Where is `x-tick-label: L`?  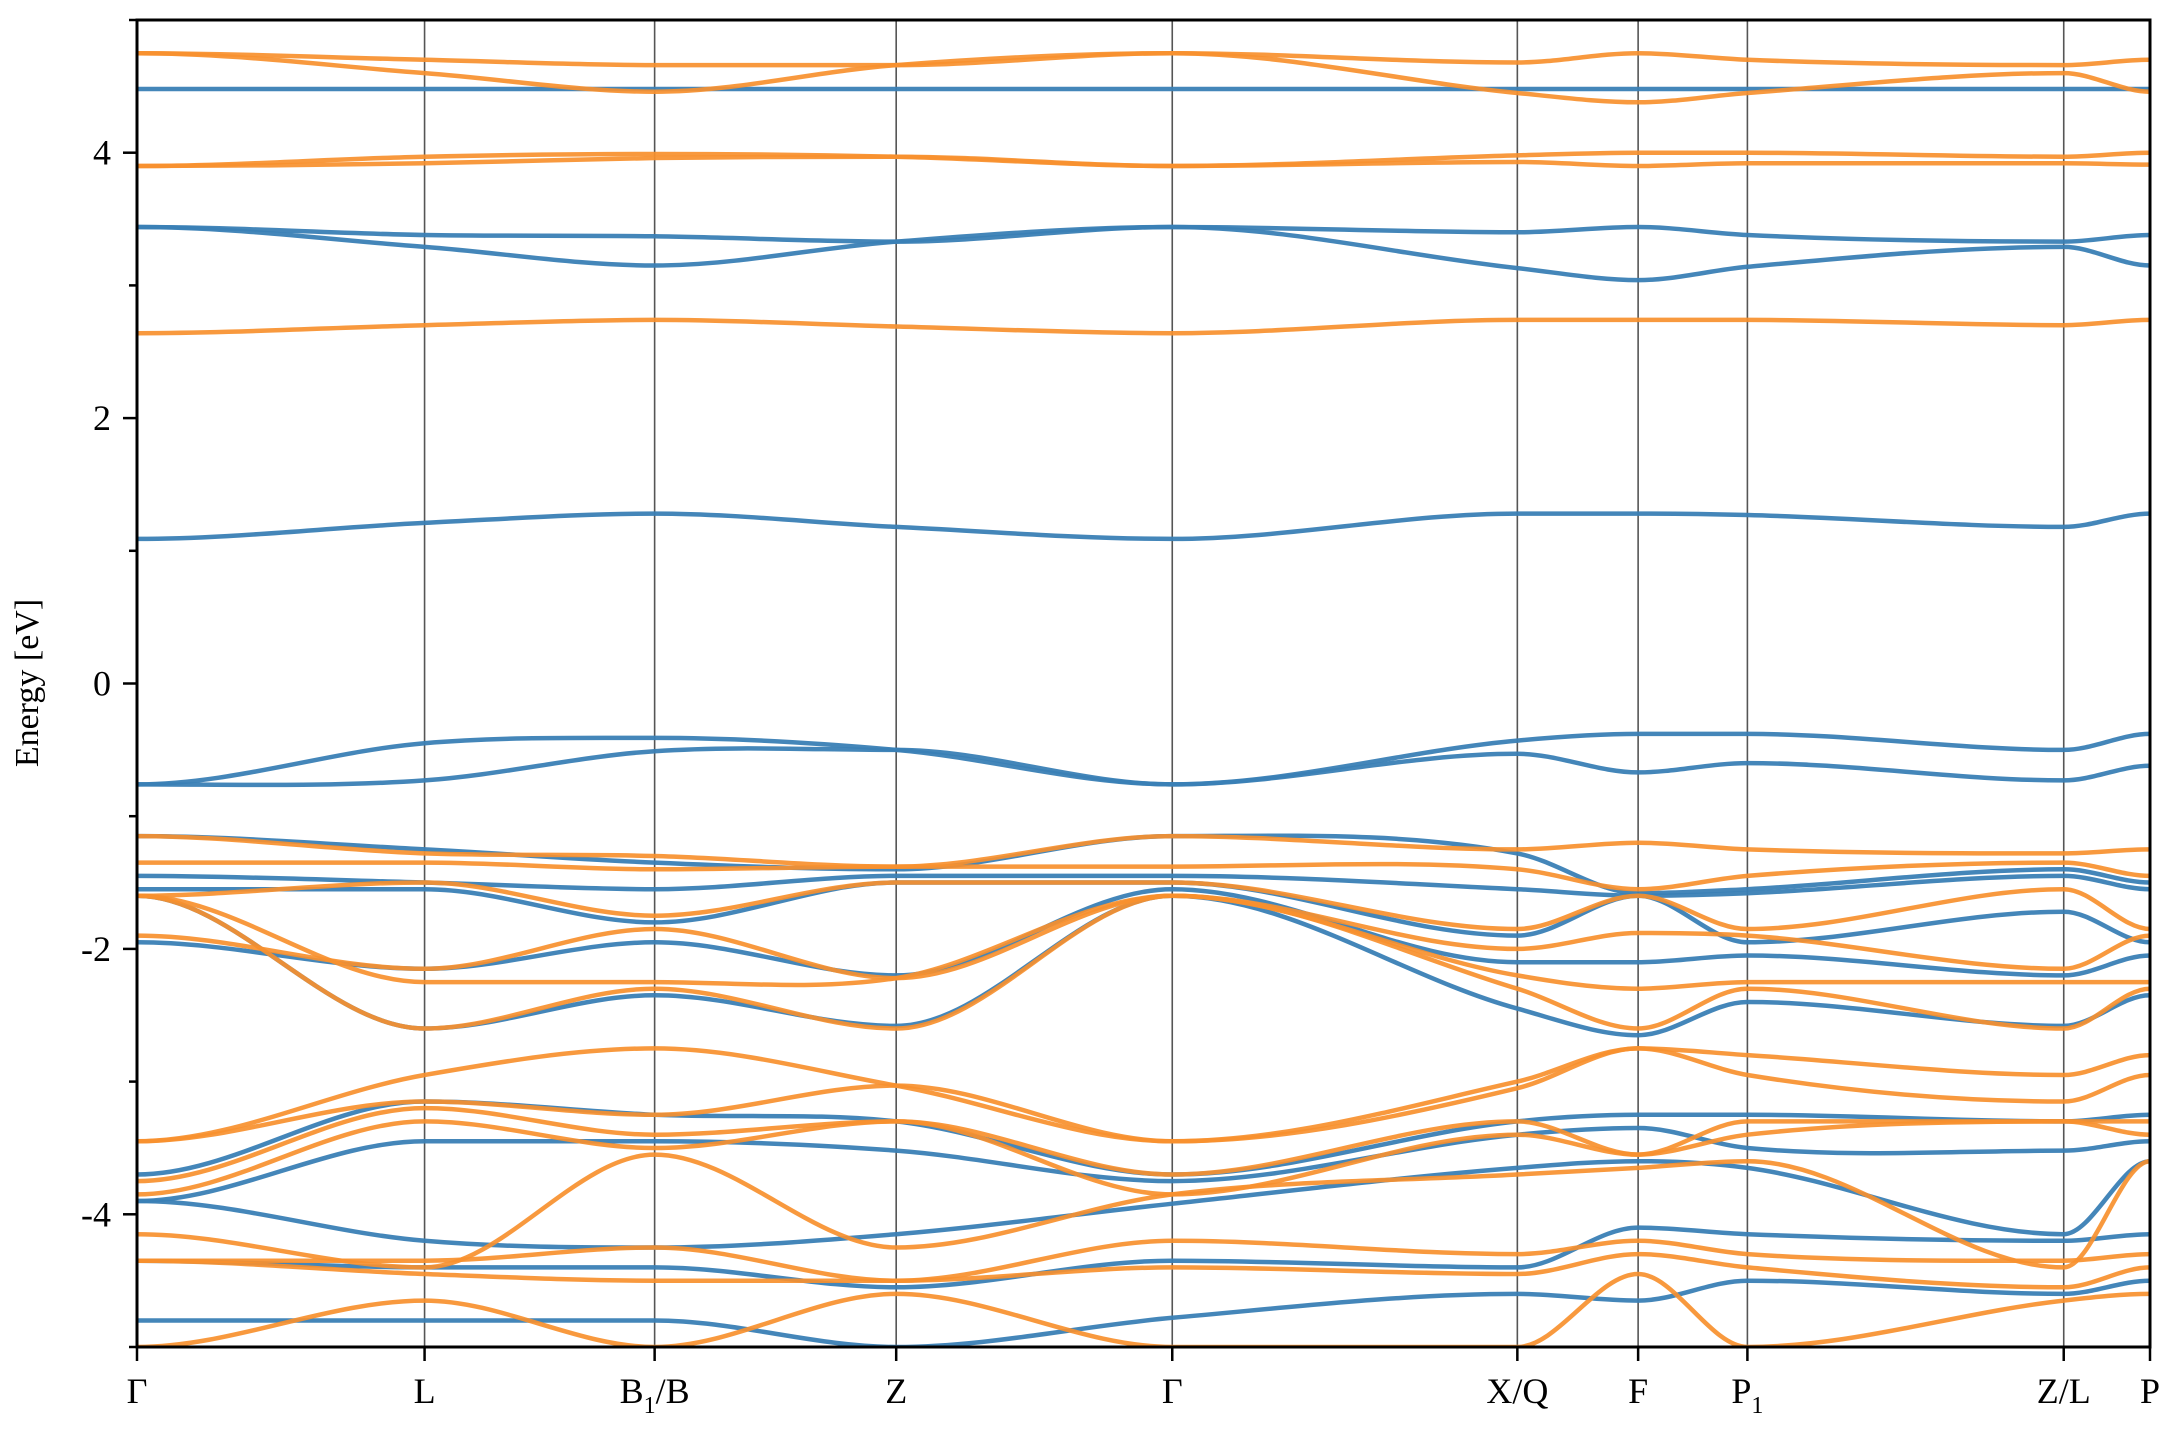 x-tick-label: L is located at coordinates (425, 1391).